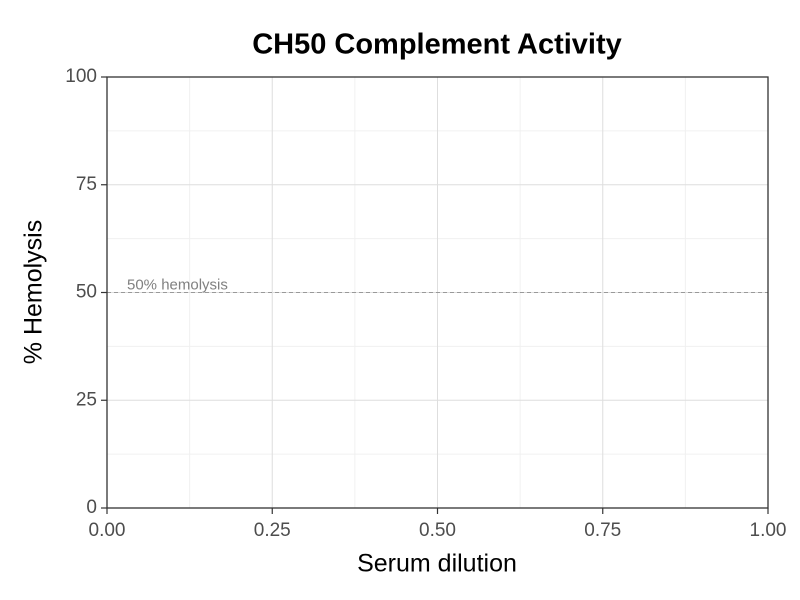 This screenshot has height=600, width=800. Describe the element at coordinates (602, 530) in the screenshot. I see `x-tick-label: 0.75` at that location.